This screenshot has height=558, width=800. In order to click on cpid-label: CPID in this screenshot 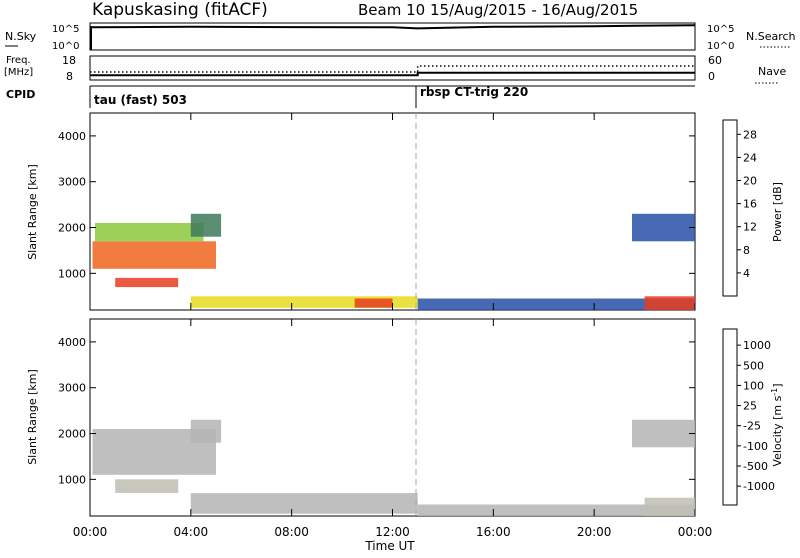, I will do `click(20, 94)`.